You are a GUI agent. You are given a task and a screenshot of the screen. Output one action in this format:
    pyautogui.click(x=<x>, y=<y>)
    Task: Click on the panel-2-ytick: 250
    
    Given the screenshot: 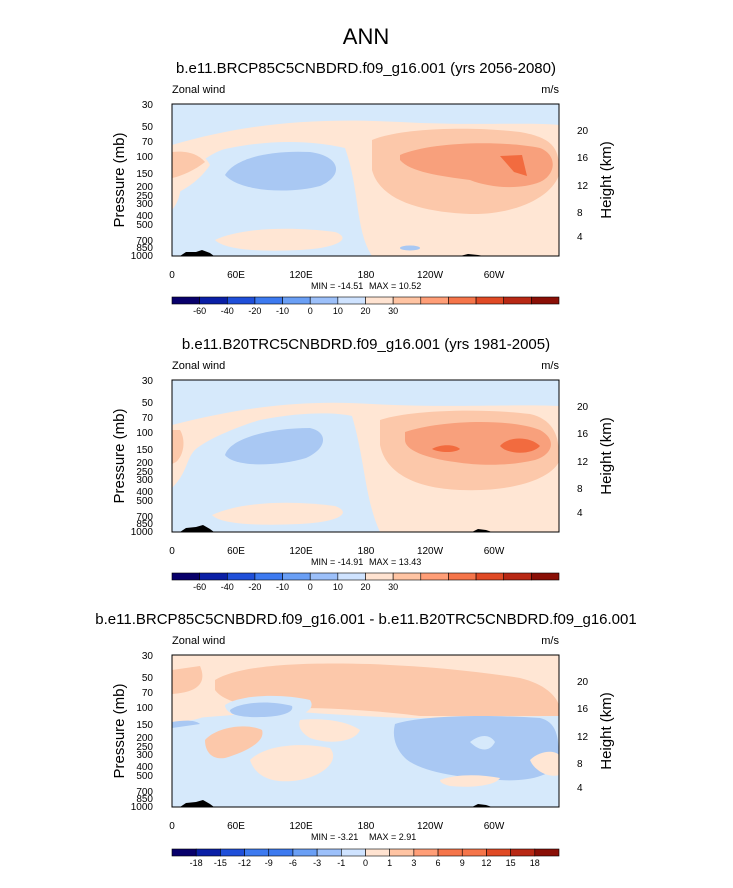 What is the action you would take?
    pyautogui.click(x=144, y=472)
    